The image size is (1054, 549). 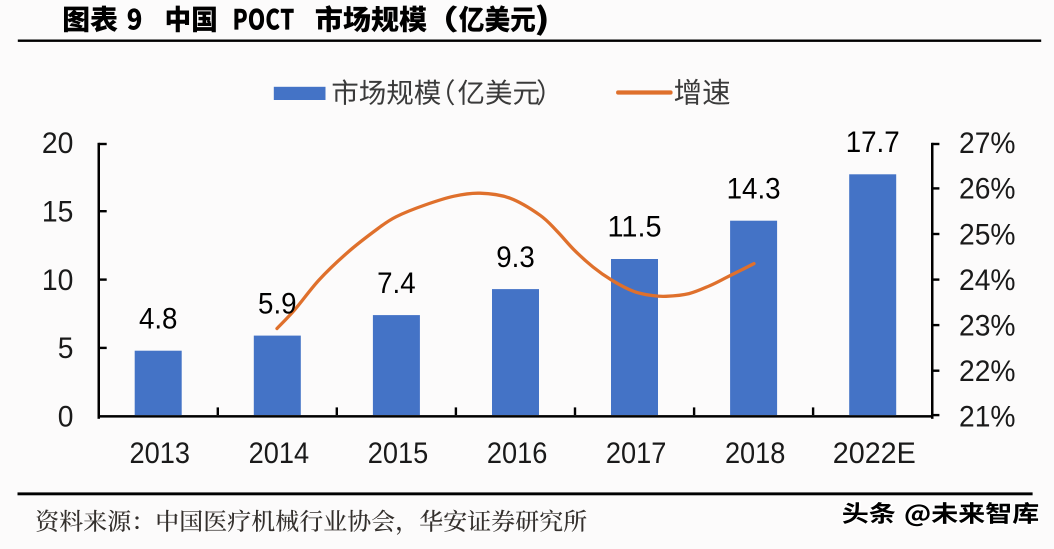 I want to click on svg-text: 27%, so click(x=987, y=143).